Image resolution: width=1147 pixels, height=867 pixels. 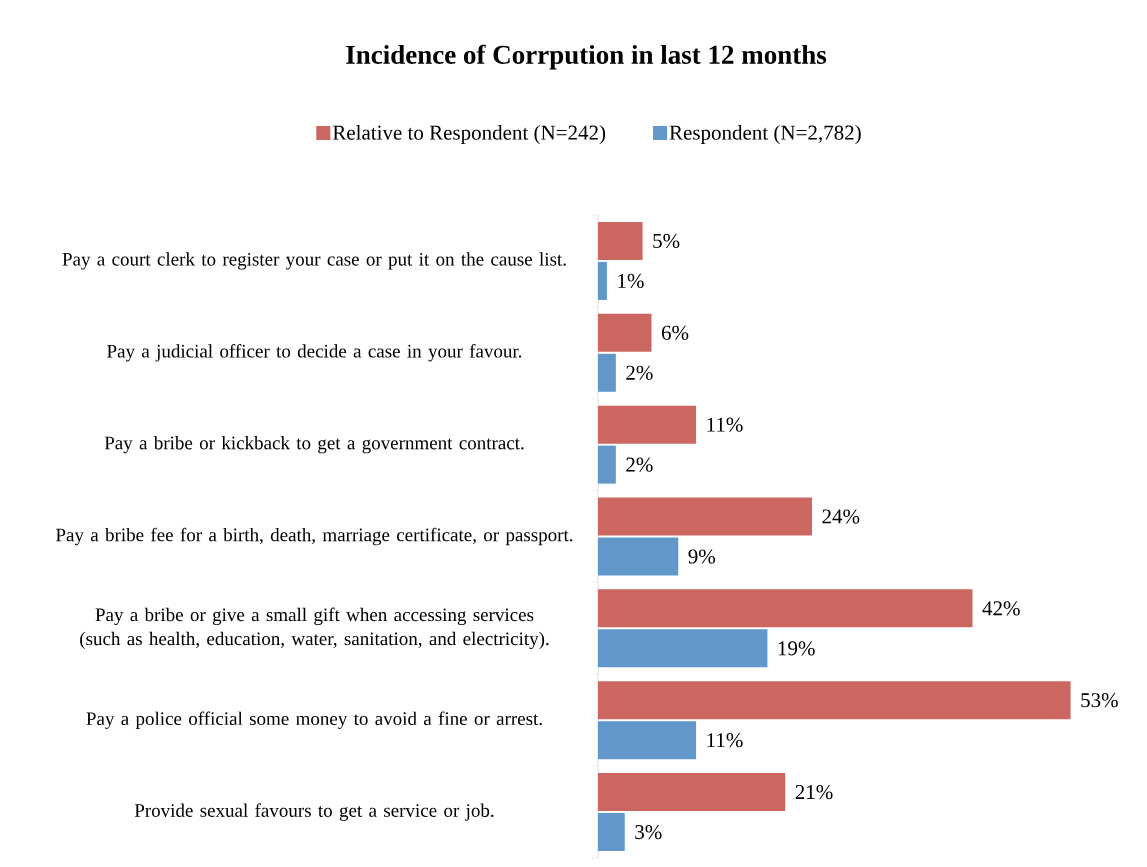 I want to click on chart-title: Incidence of Corrpution in last 12 months, so click(x=586, y=57).